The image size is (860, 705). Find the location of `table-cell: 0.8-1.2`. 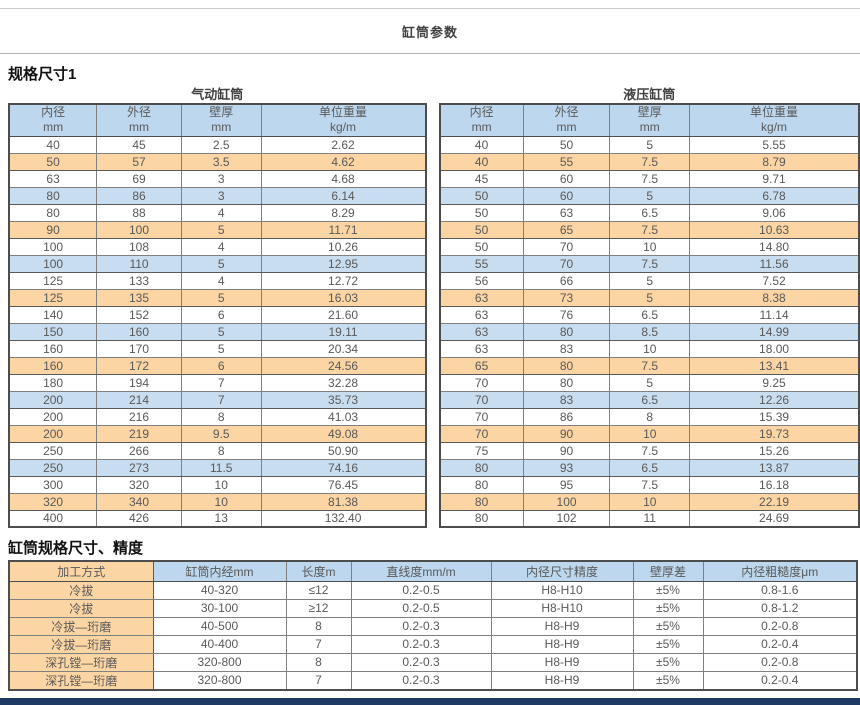

table-cell: 0.8-1.2 is located at coordinates (780, 608).